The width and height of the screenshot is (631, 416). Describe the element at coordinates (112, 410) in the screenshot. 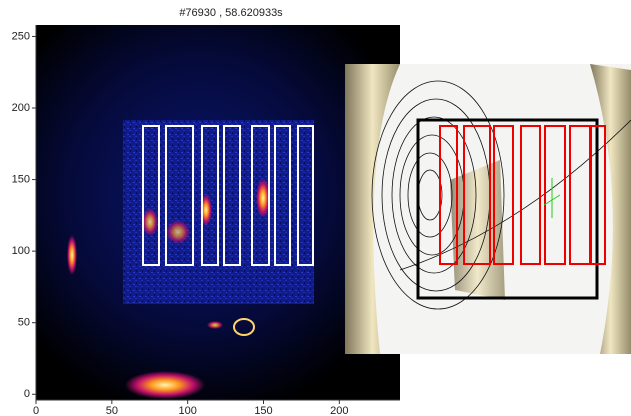

I see `x-tick-label: 50` at that location.